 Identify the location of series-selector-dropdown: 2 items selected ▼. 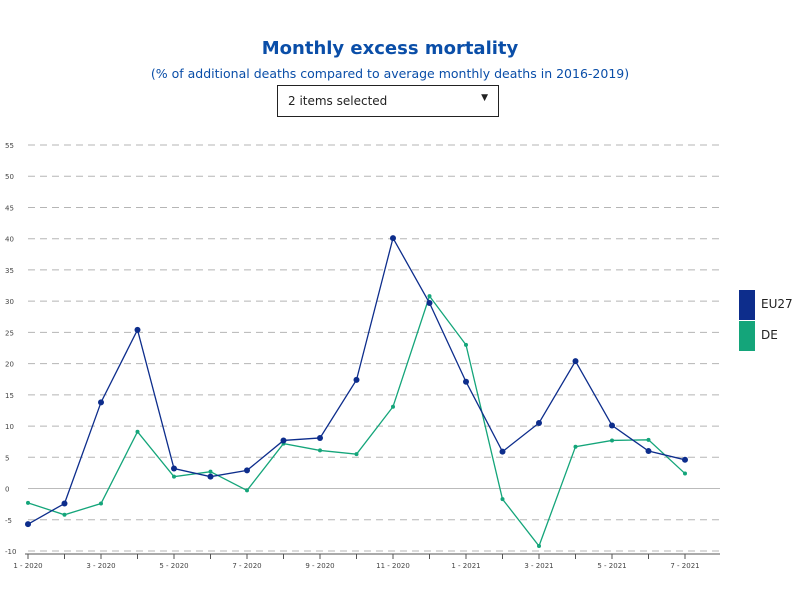
(388, 101).